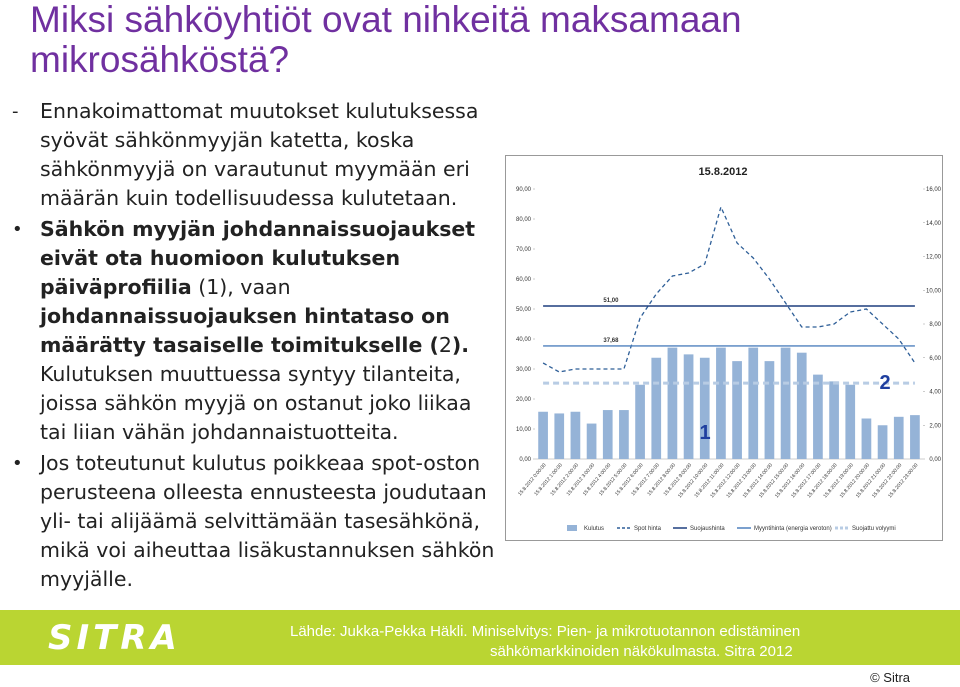 Image resolution: width=960 pixels, height=687 pixels. Describe the element at coordinates (935, 393) in the screenshot. I see `y2-tick-label: 4,00` at that location.